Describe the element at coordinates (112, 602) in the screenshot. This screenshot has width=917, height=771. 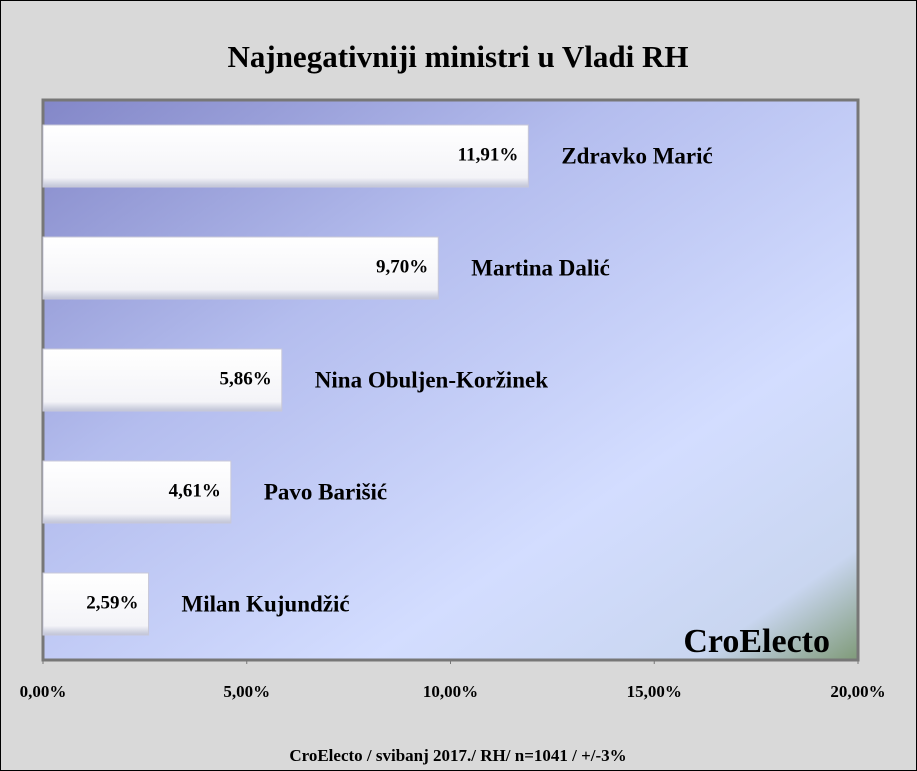
I see `value-label: 2,59%` at that location.